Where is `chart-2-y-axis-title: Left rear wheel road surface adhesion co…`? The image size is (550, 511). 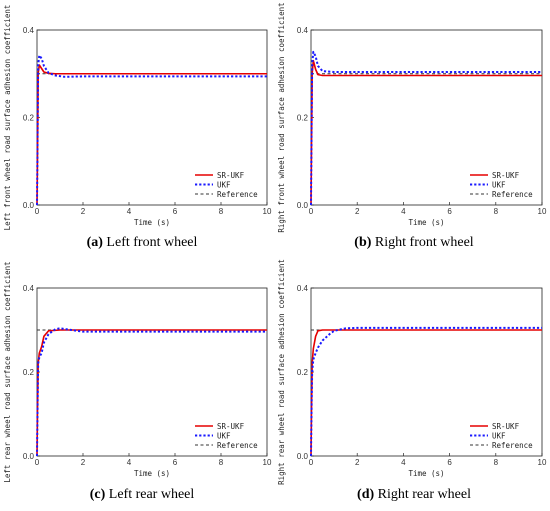
chart-2-y-axis-title: Left rear wheel road surface adhesion co… is located at coordinates (7, 371).